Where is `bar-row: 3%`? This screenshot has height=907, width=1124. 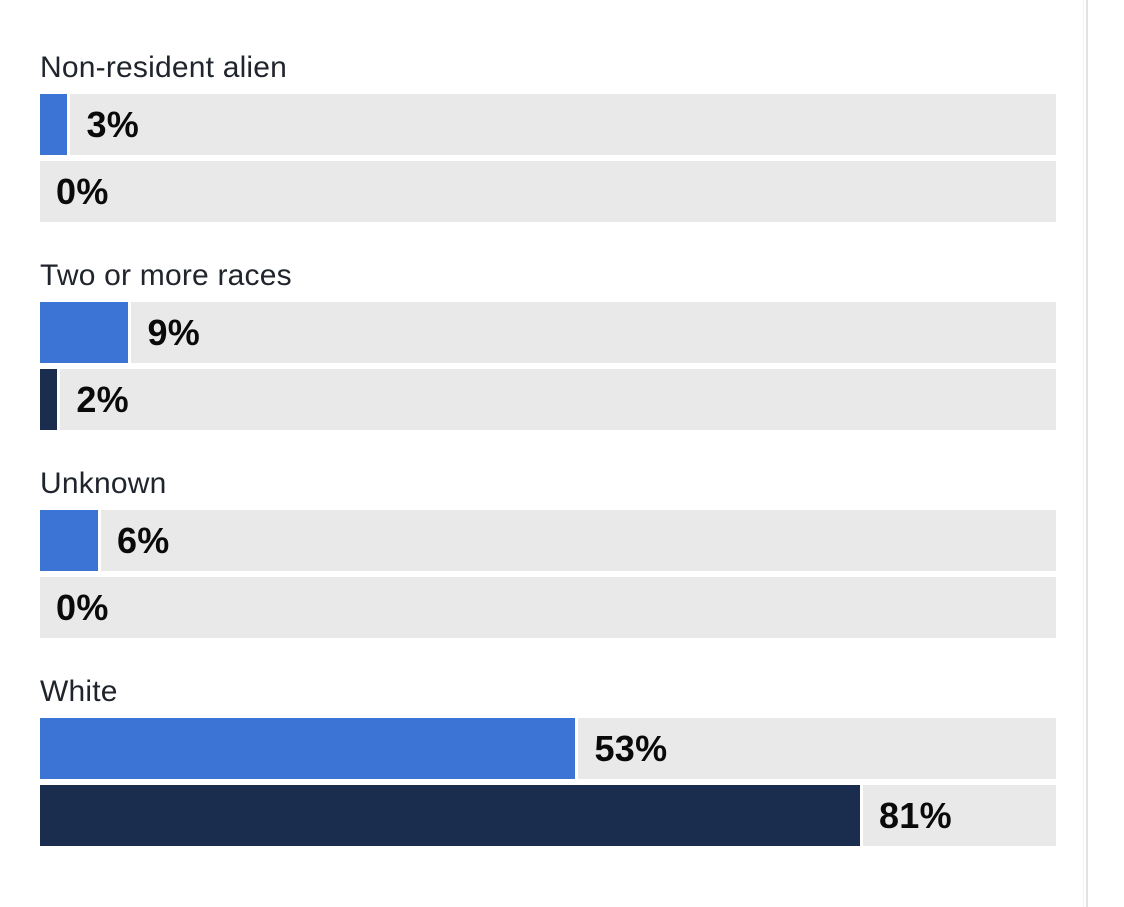 bar-row: 3% is located at coordinates (548, 124).